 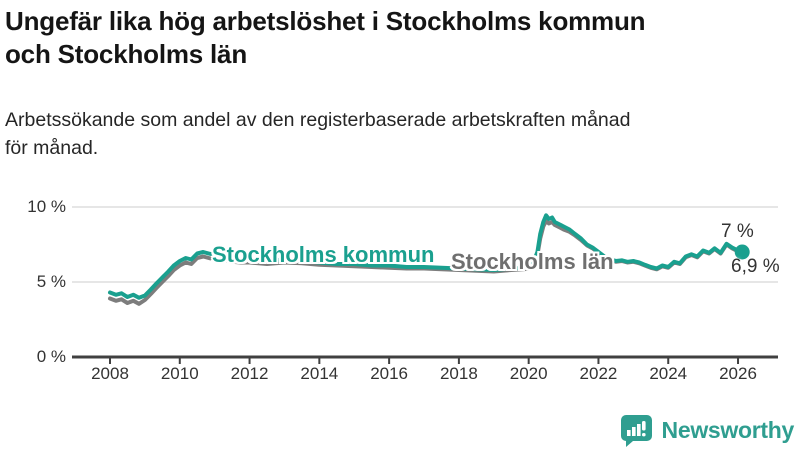 What do you see at coordinates (737, 231) in the screenshot?
I see `end-value-label-kommun: 7 %` at bounding box center [737, 231].